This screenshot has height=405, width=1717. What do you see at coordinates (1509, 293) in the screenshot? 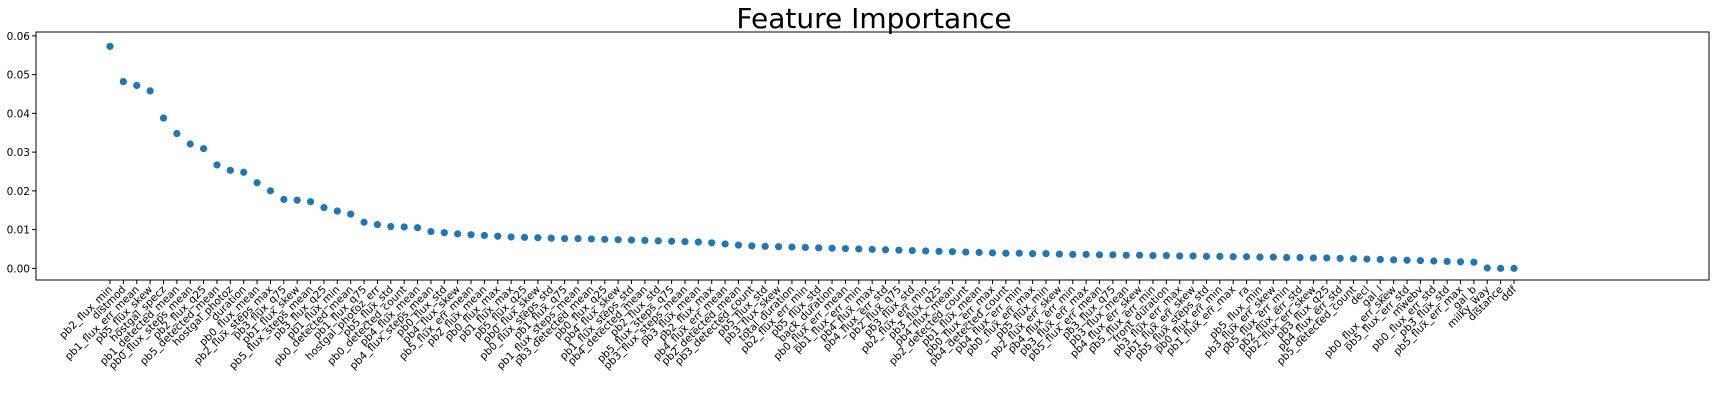
I see `x-tick-label: ddf` at bounding box center [1509, 293].